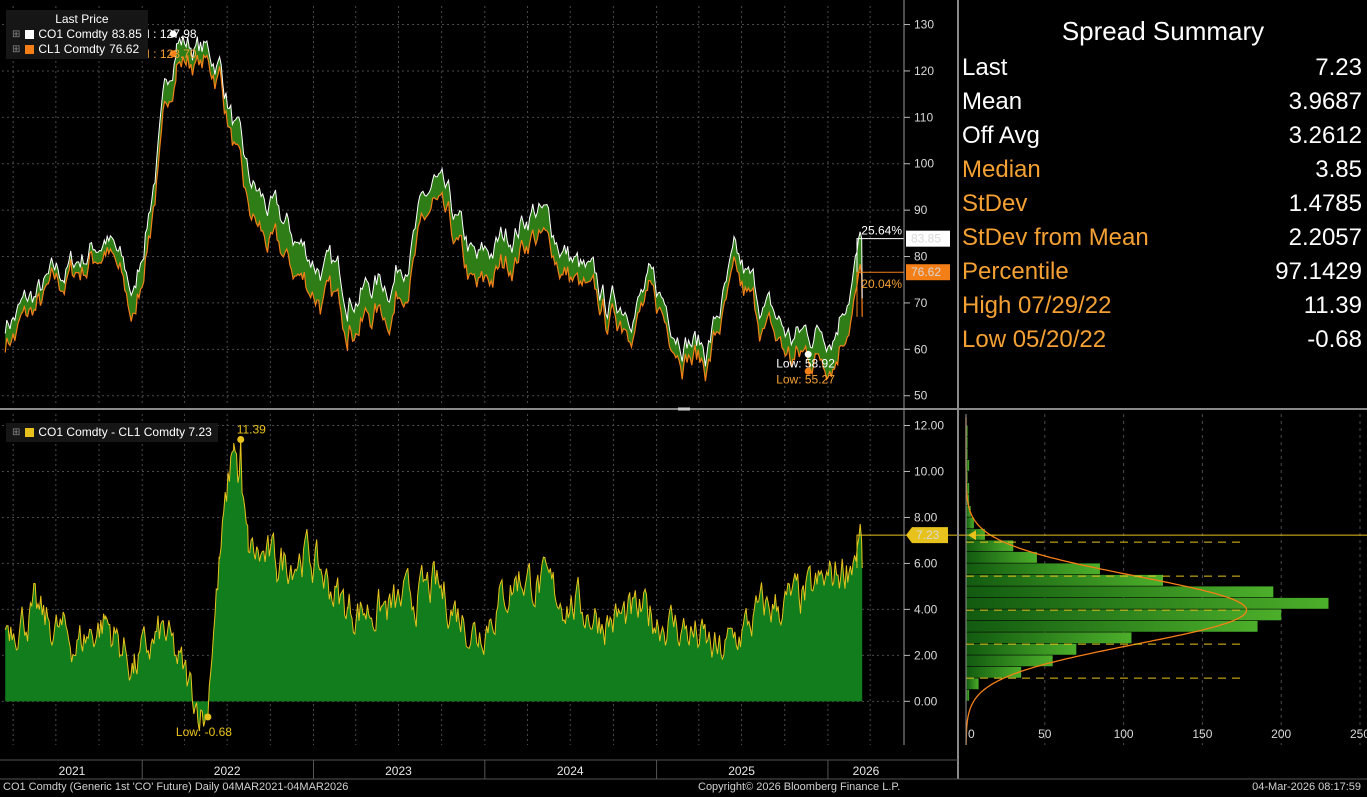 This screenshot has height=797, width=1367. What do you see at coordinates (82, 19) in the screenshot?
I see `price-legend-title: Last Price` at bounding box center [82, 19].